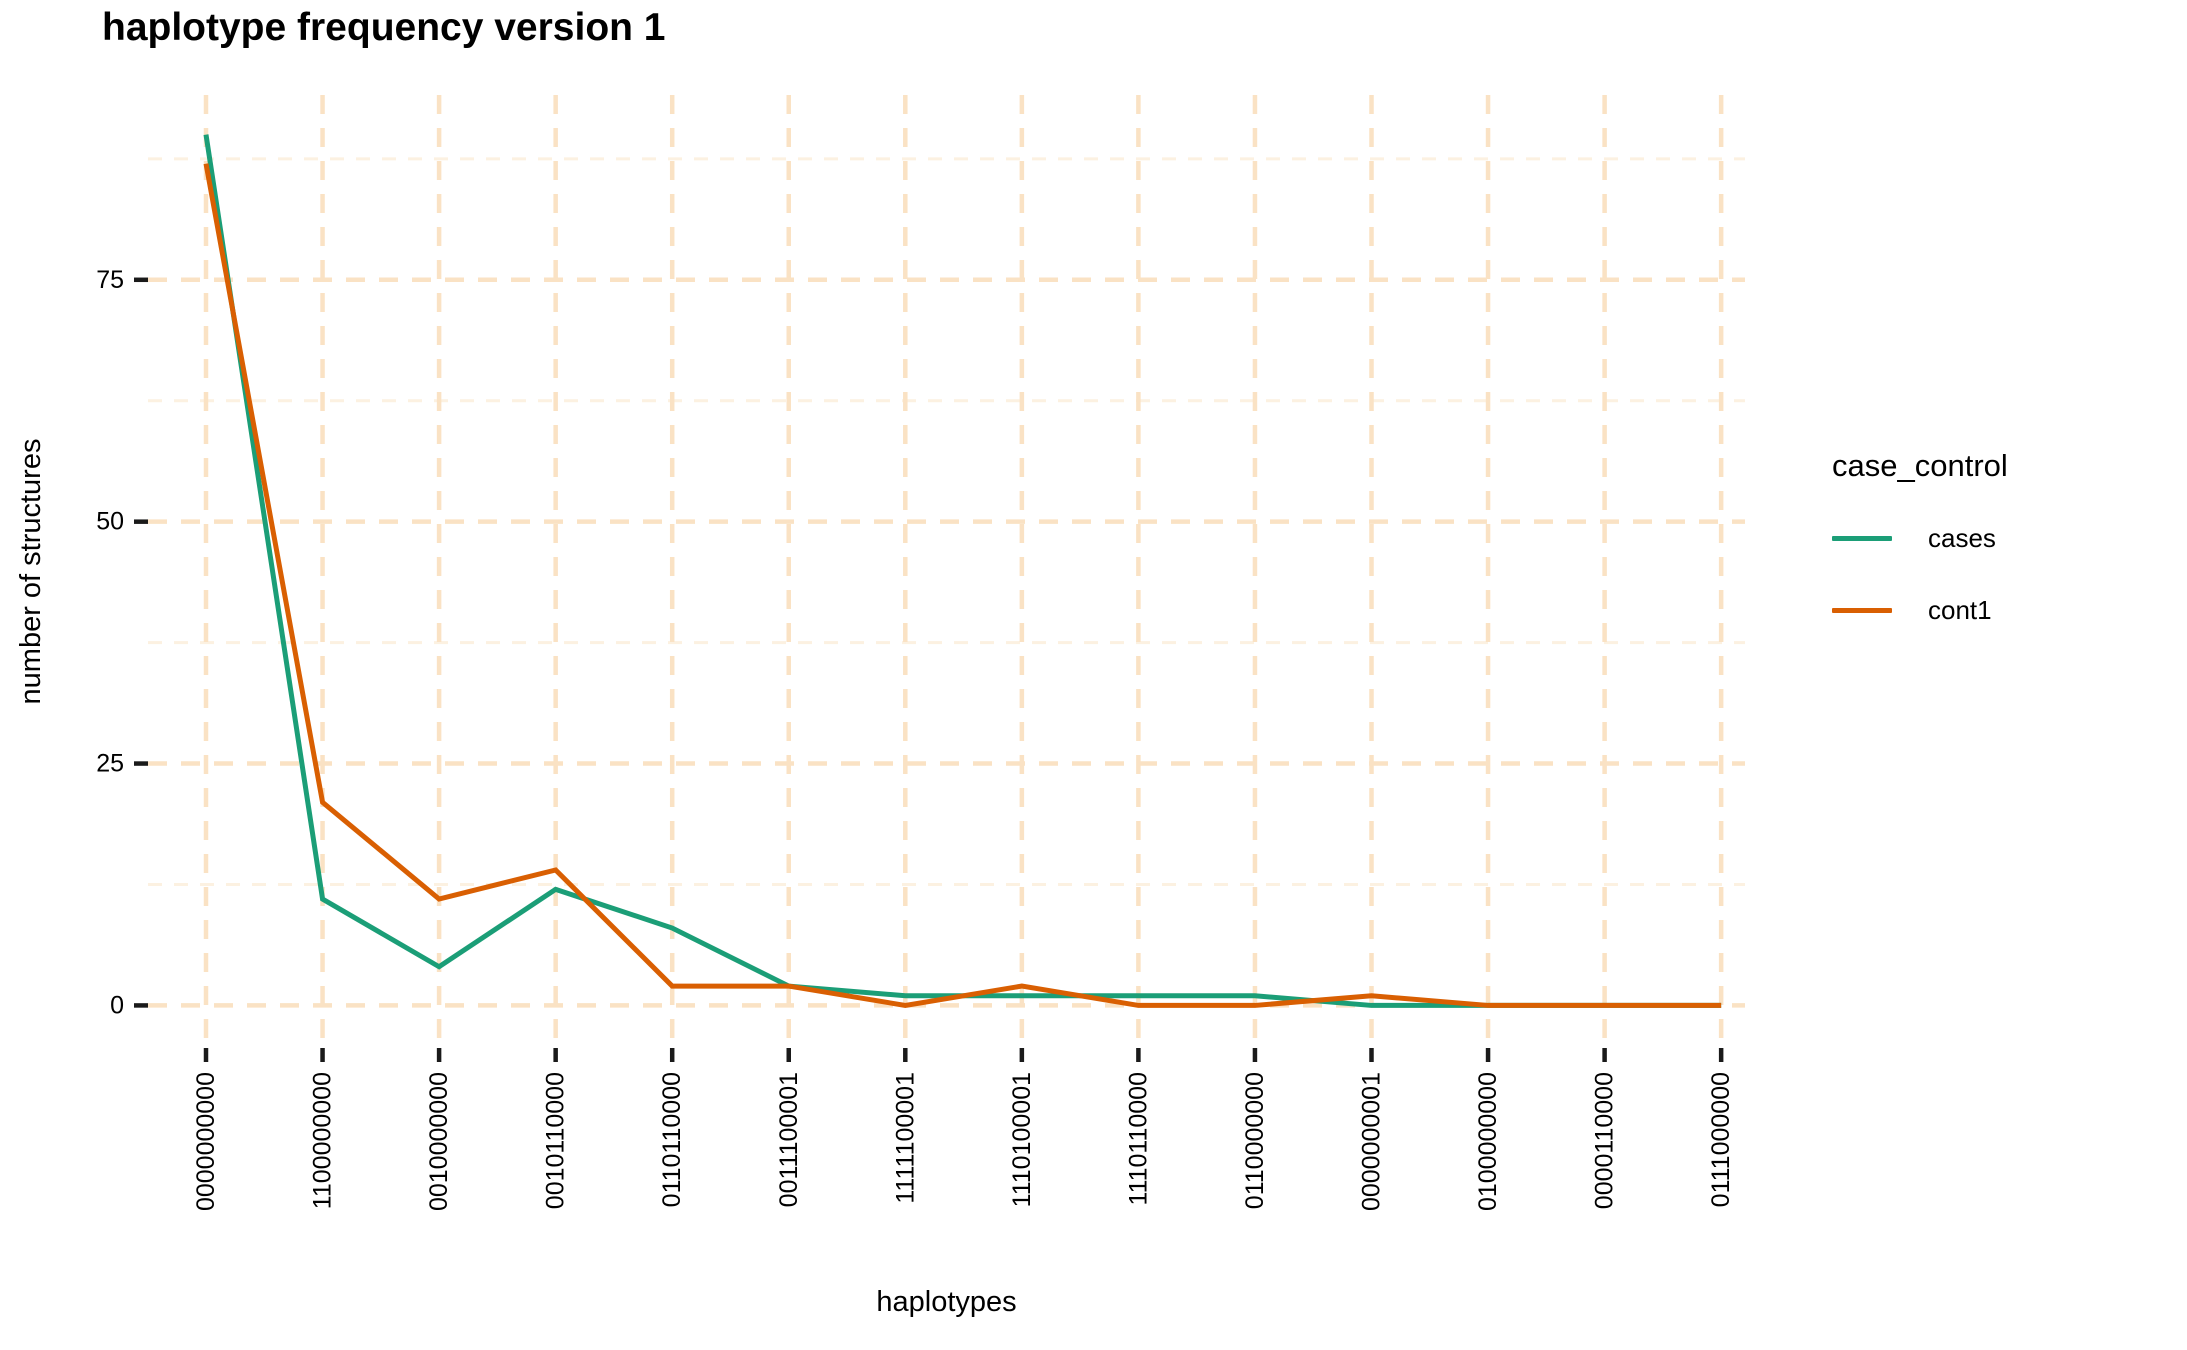 This screenshot has height=1350, width=2187. Describe the element at coordinates (323, 1140) in the screenshot. I see `x-tick-label: 1100000000` at that location.